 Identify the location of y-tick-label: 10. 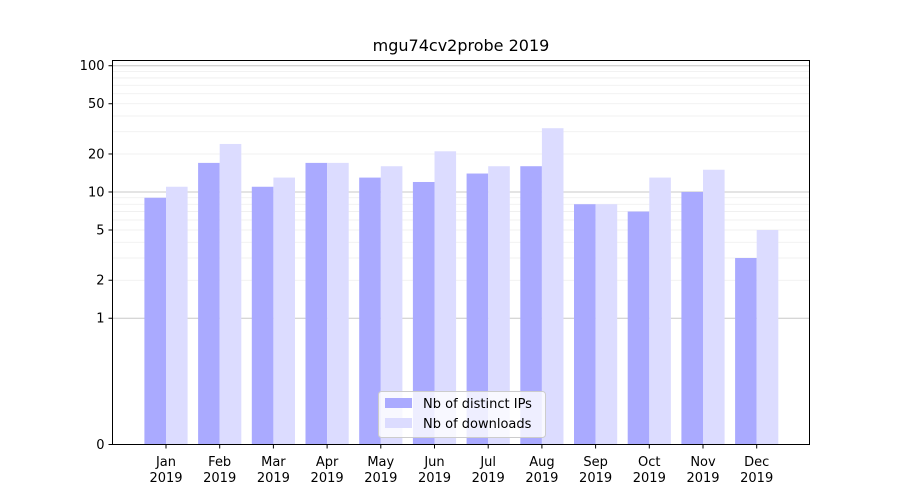
(96, 192).